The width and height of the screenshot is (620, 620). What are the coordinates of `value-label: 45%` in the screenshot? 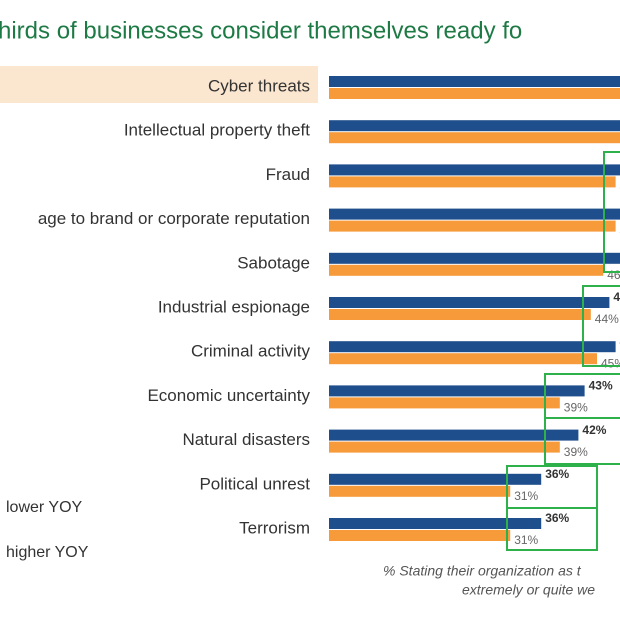 It's located at (610, 363).